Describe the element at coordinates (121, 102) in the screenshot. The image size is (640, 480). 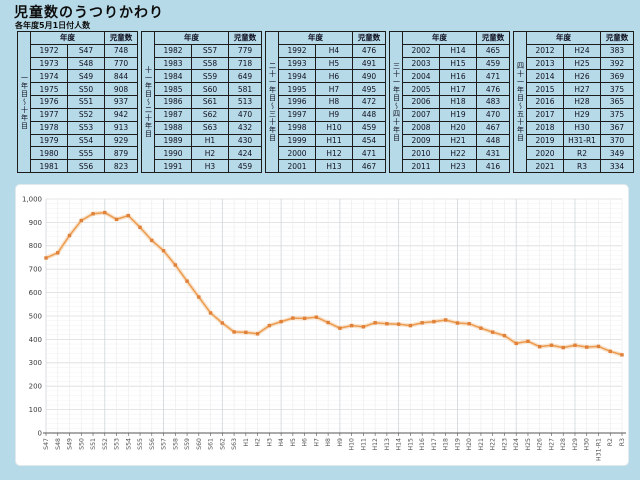
I see `count-cell: 937` at that location.